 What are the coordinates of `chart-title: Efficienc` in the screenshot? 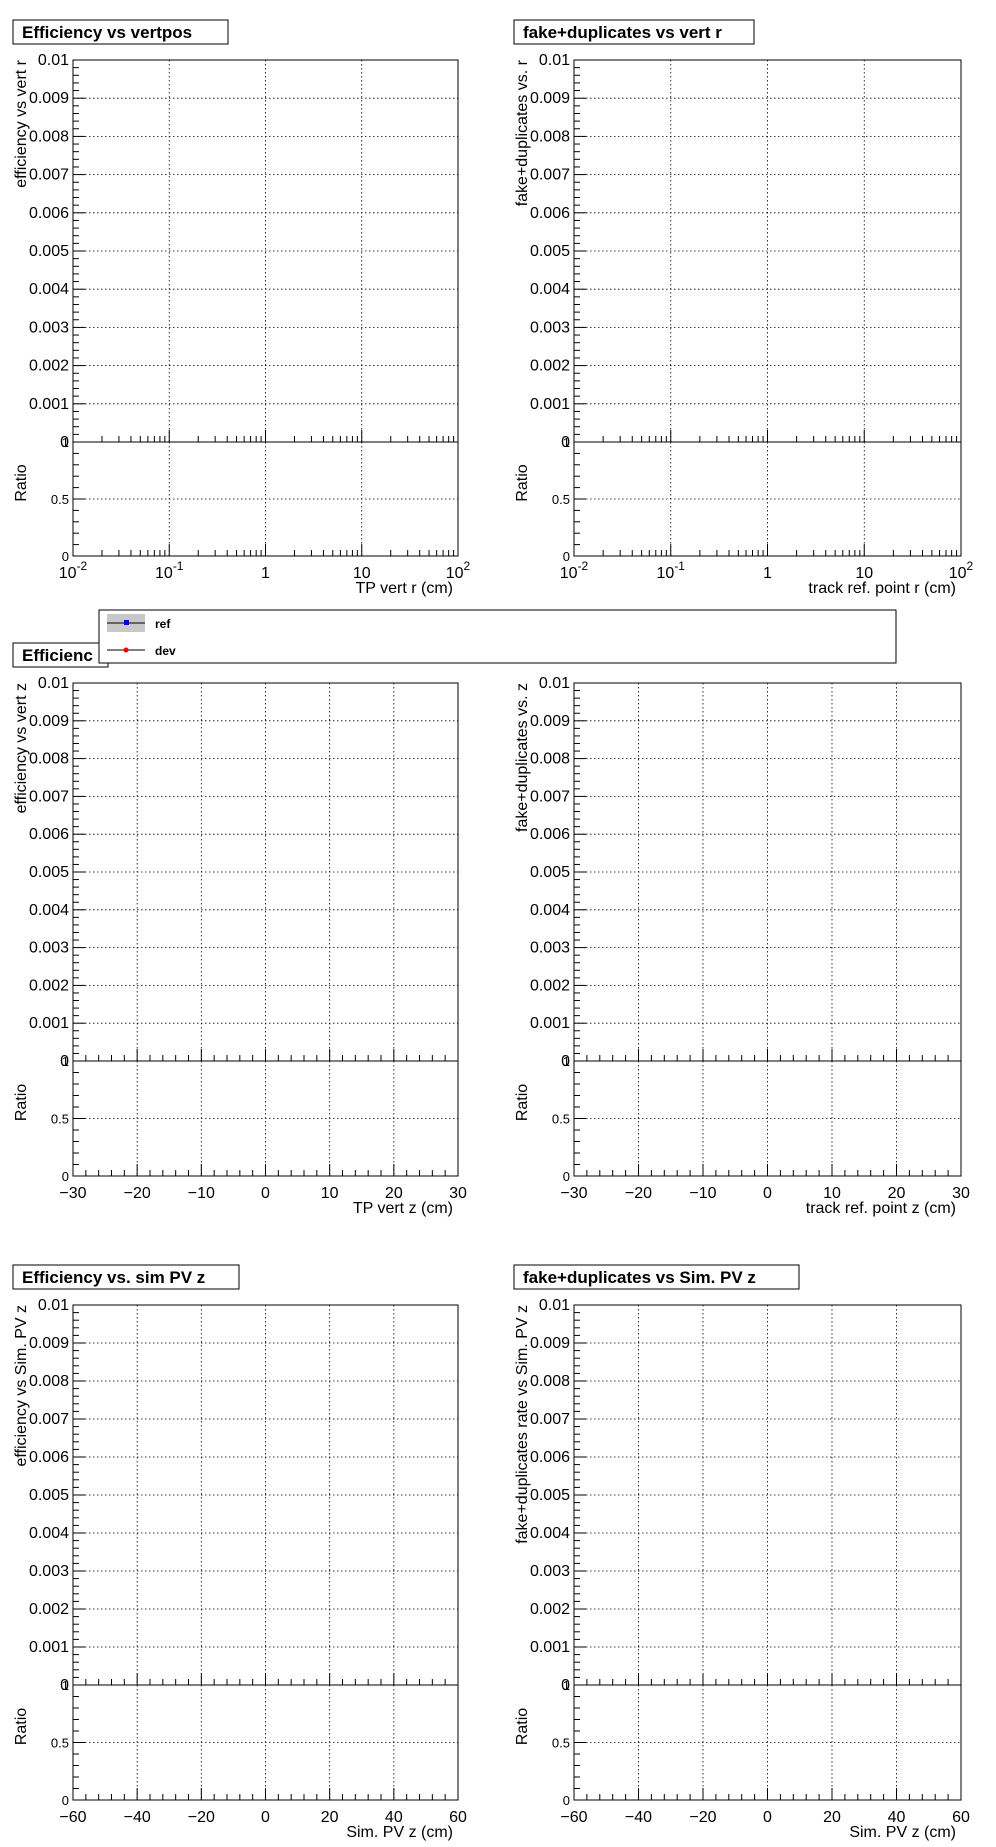 It's located at (57, 655).